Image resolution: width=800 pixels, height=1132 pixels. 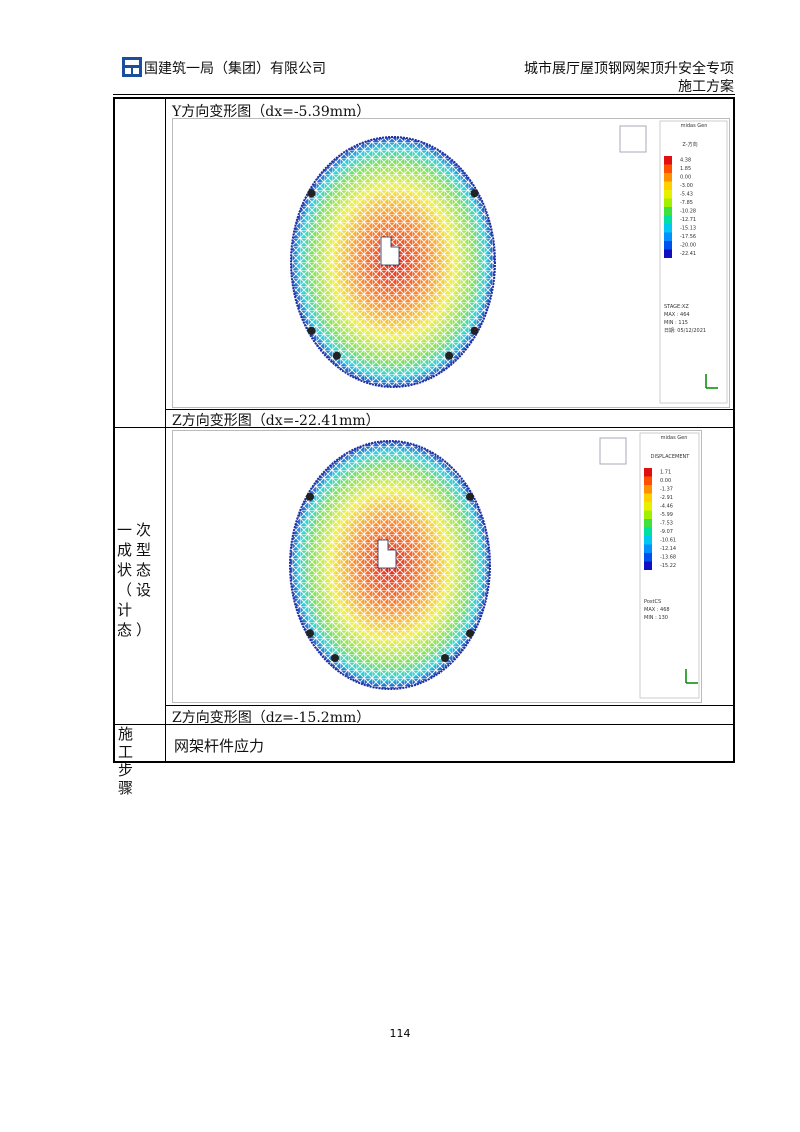 What do you see at coordinates (136, 580) in the screenshot?
I see `row-label: 一次成型状态（设计态）` at bounding box center [136, 580].